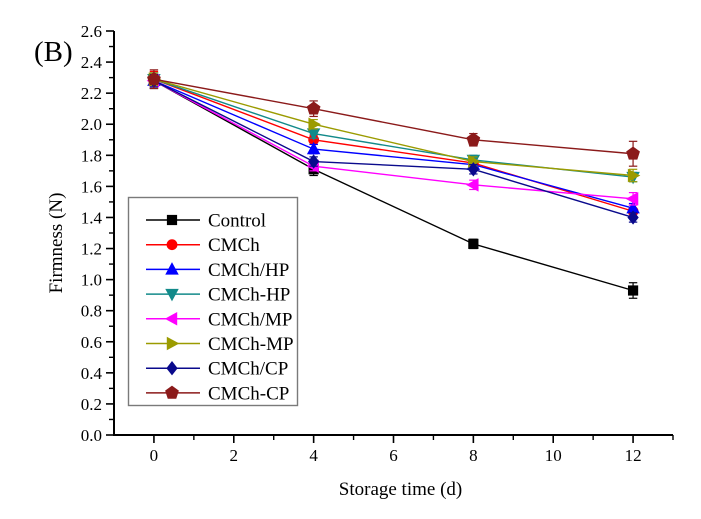  Describe the element at coordinates (91, 311) in the screenshot. I see `y-tick-label: 0.8` at that location.